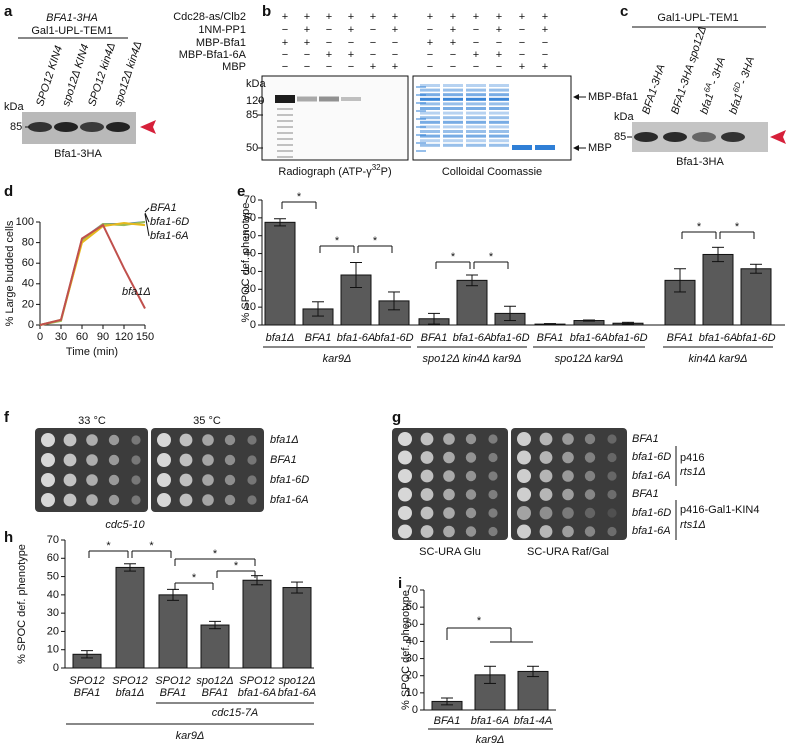  What do you see at coordinates (421, 143) in the screenshot?
I see `ladder` at bounding box center [421, 143].